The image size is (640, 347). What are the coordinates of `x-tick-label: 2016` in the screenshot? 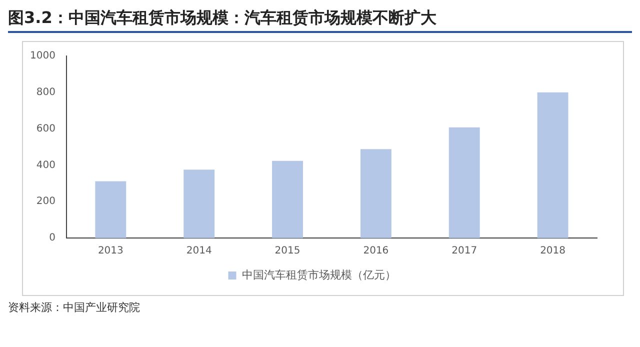 It's located at (376, 251).